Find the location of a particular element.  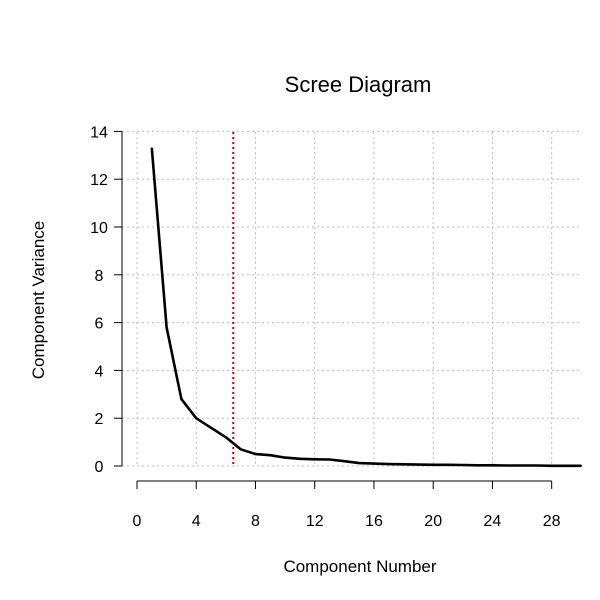

x-tick-label: 0 is located at coordinates (137, 521).